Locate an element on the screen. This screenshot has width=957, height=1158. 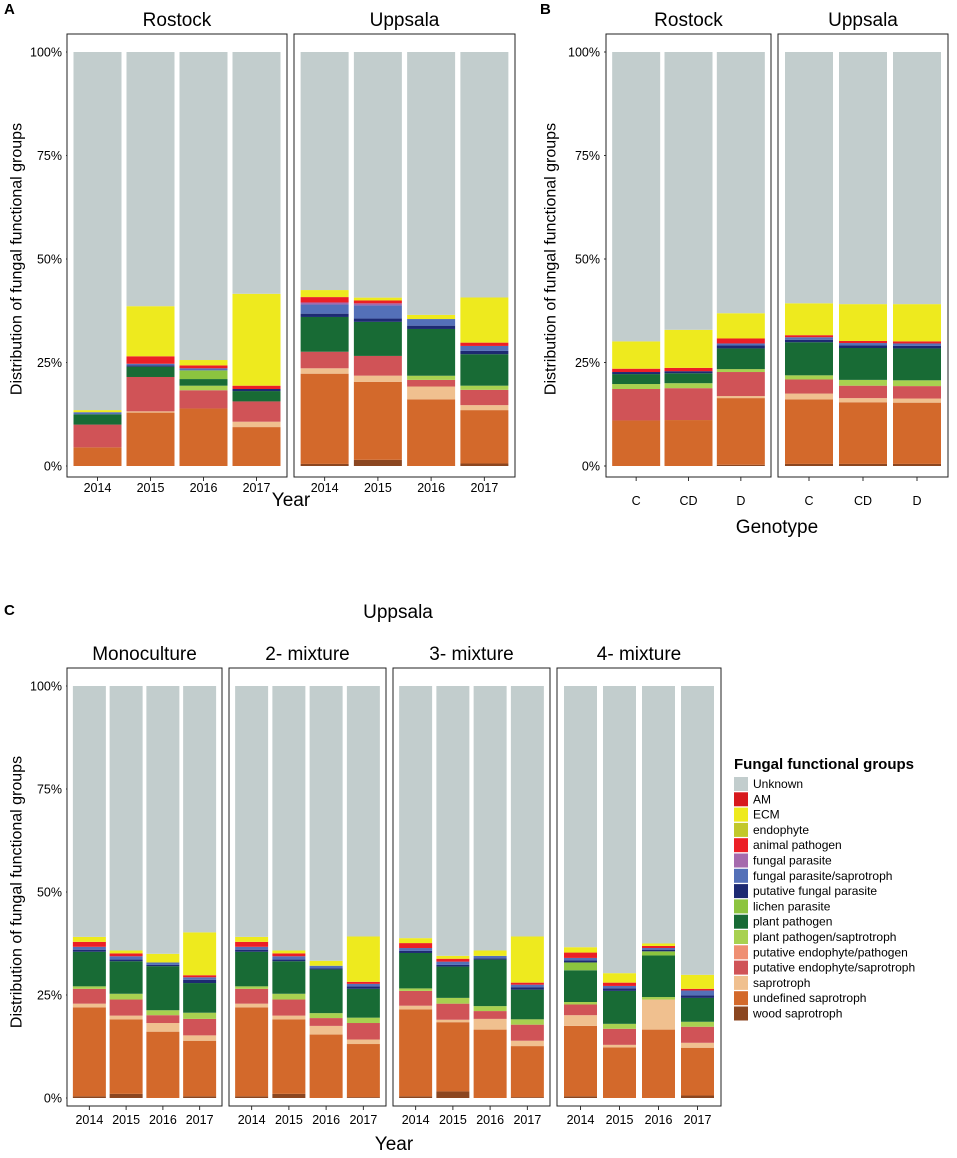
y-tick-label: 50% is located at coordinates (49, 260).